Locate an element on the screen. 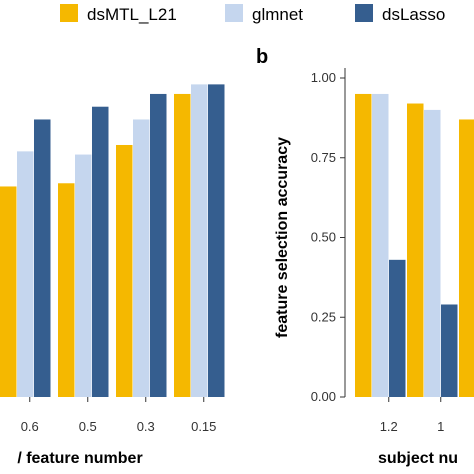 This screenshot has height=474, width=474. y-tick-label: 0.00 is located at coordinates (323, 396).